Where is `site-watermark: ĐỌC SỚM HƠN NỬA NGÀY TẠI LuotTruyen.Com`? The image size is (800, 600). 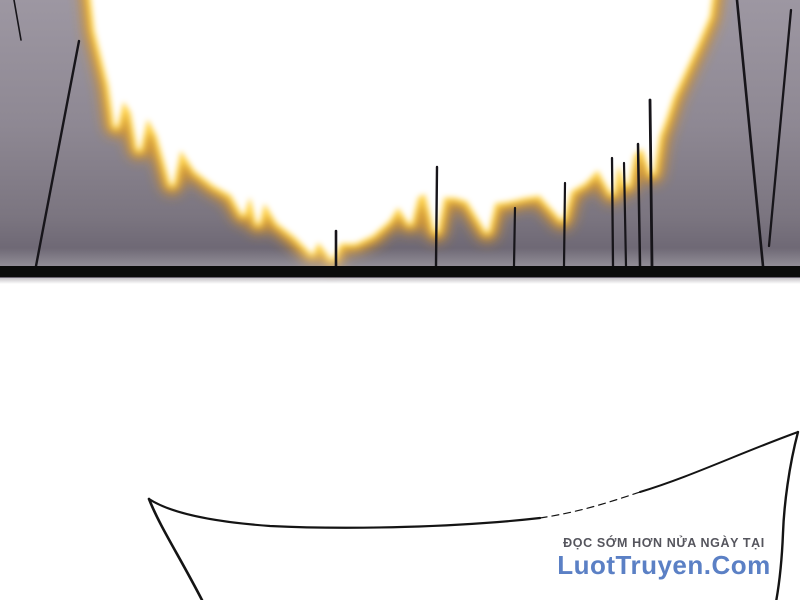 site-watermark: ĐỌC SỚM HƠN NỬA NGÀY TẠI LuotTruyen.Com is located at coordinates (664, 558).